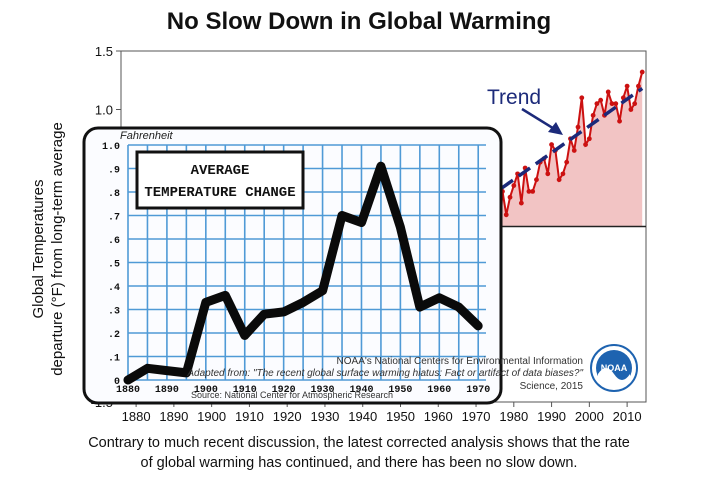 The image size is (718, 484). What do you see at coordinates (287, 416) in the screenshot?
I see `x-tick-label: 1920` at bounding box center [287, 416].